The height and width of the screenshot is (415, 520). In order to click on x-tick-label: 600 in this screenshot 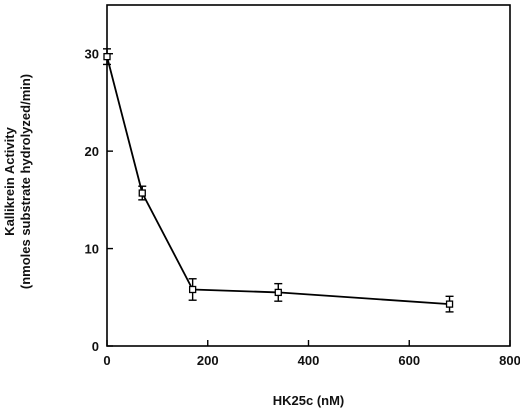, I will do `click(409, 360)`.